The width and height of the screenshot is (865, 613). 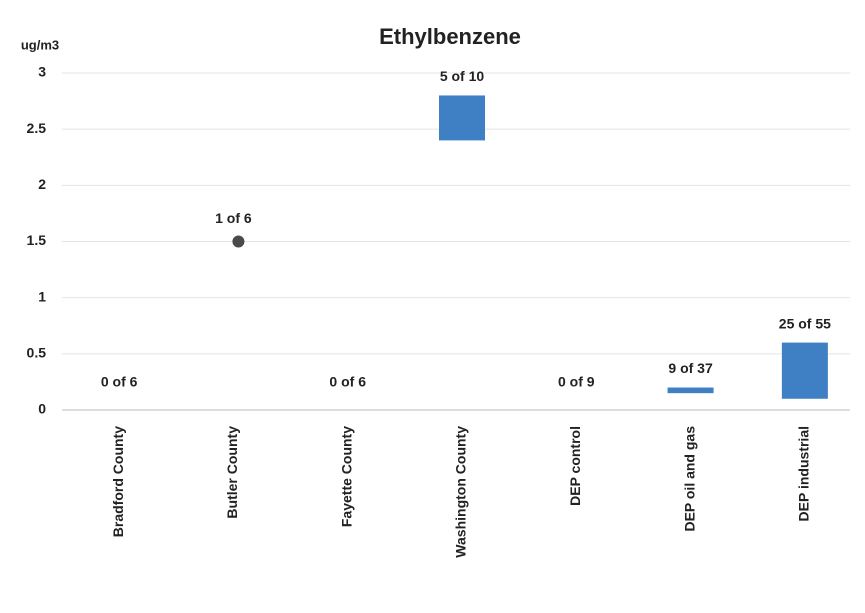 I want to click on y-tick-label: 3, so click(x=42, y=72).